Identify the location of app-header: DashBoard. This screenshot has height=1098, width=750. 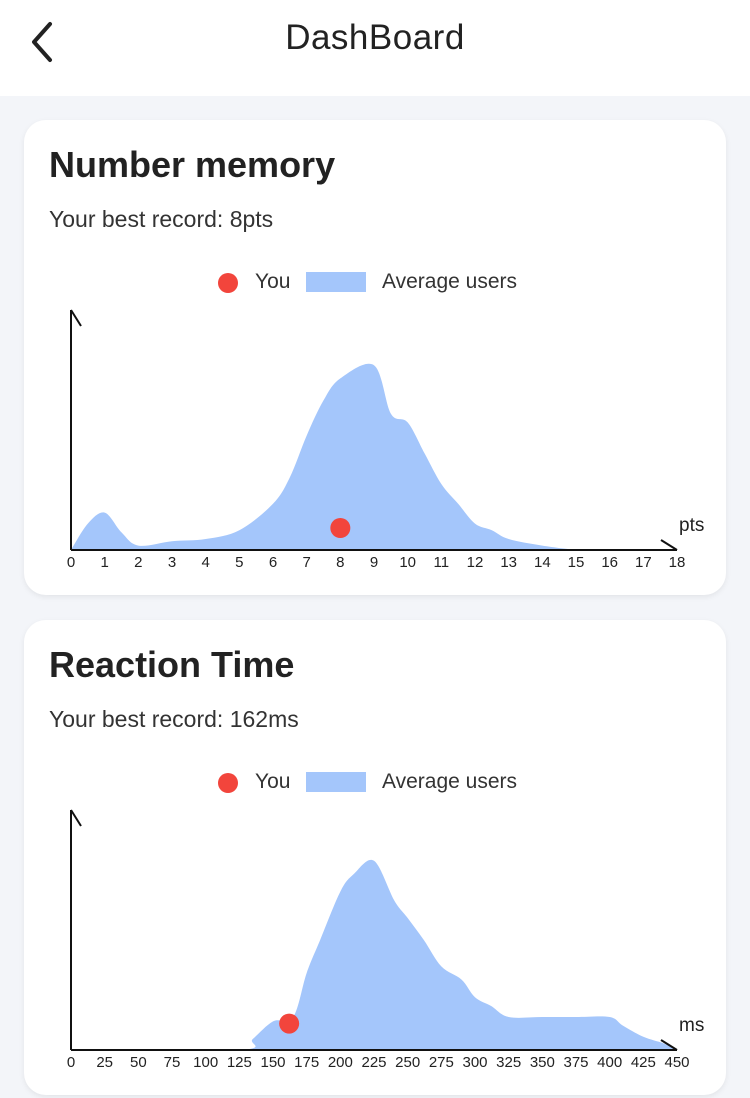
(375, 48).